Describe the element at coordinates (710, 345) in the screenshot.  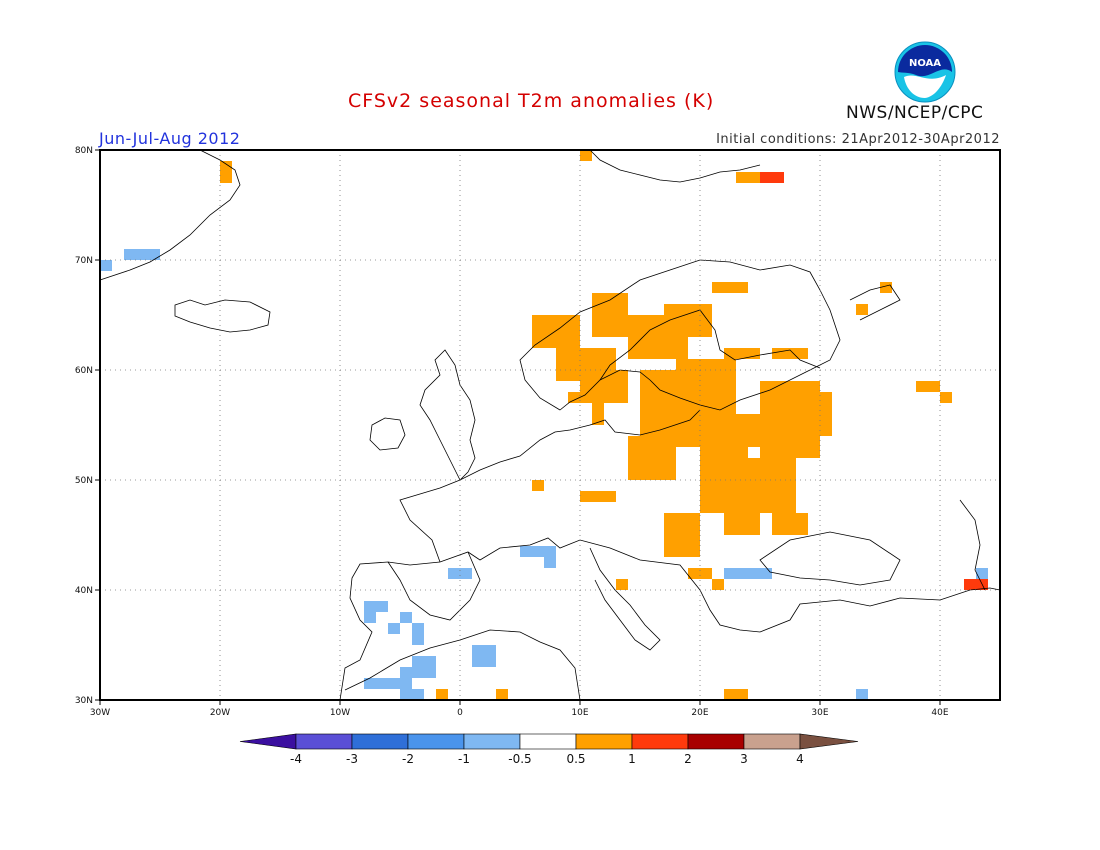
I see `coastline-baltic` at that location.